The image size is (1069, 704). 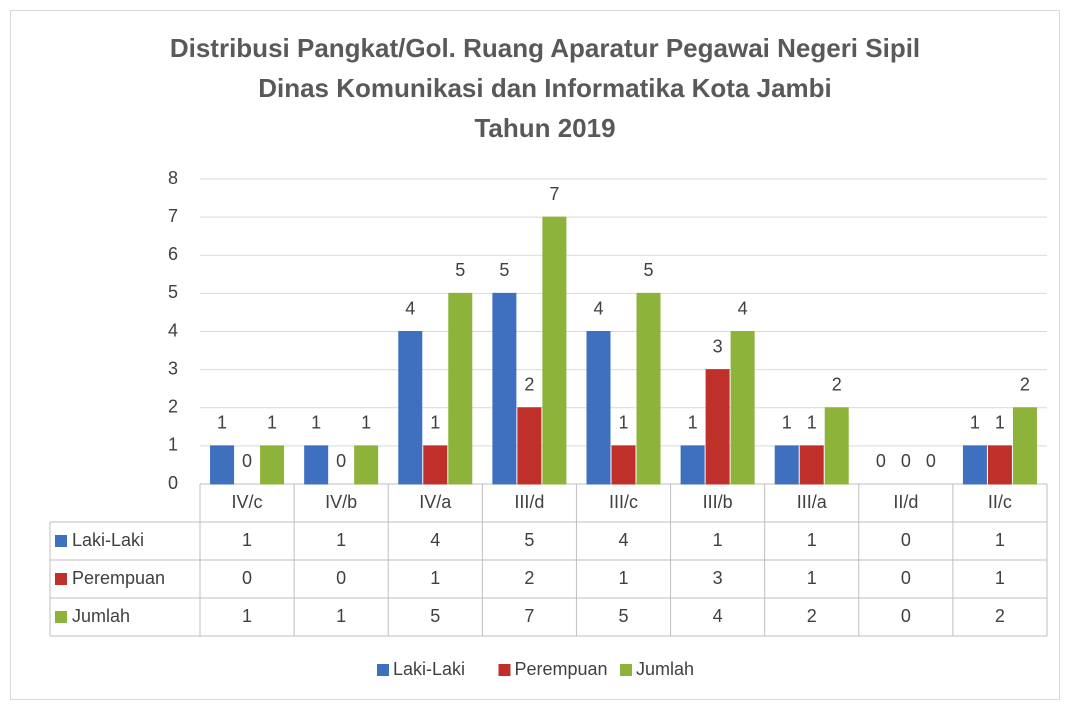 I want to click on y-tick-label: 4, so click(x=173, y=330).